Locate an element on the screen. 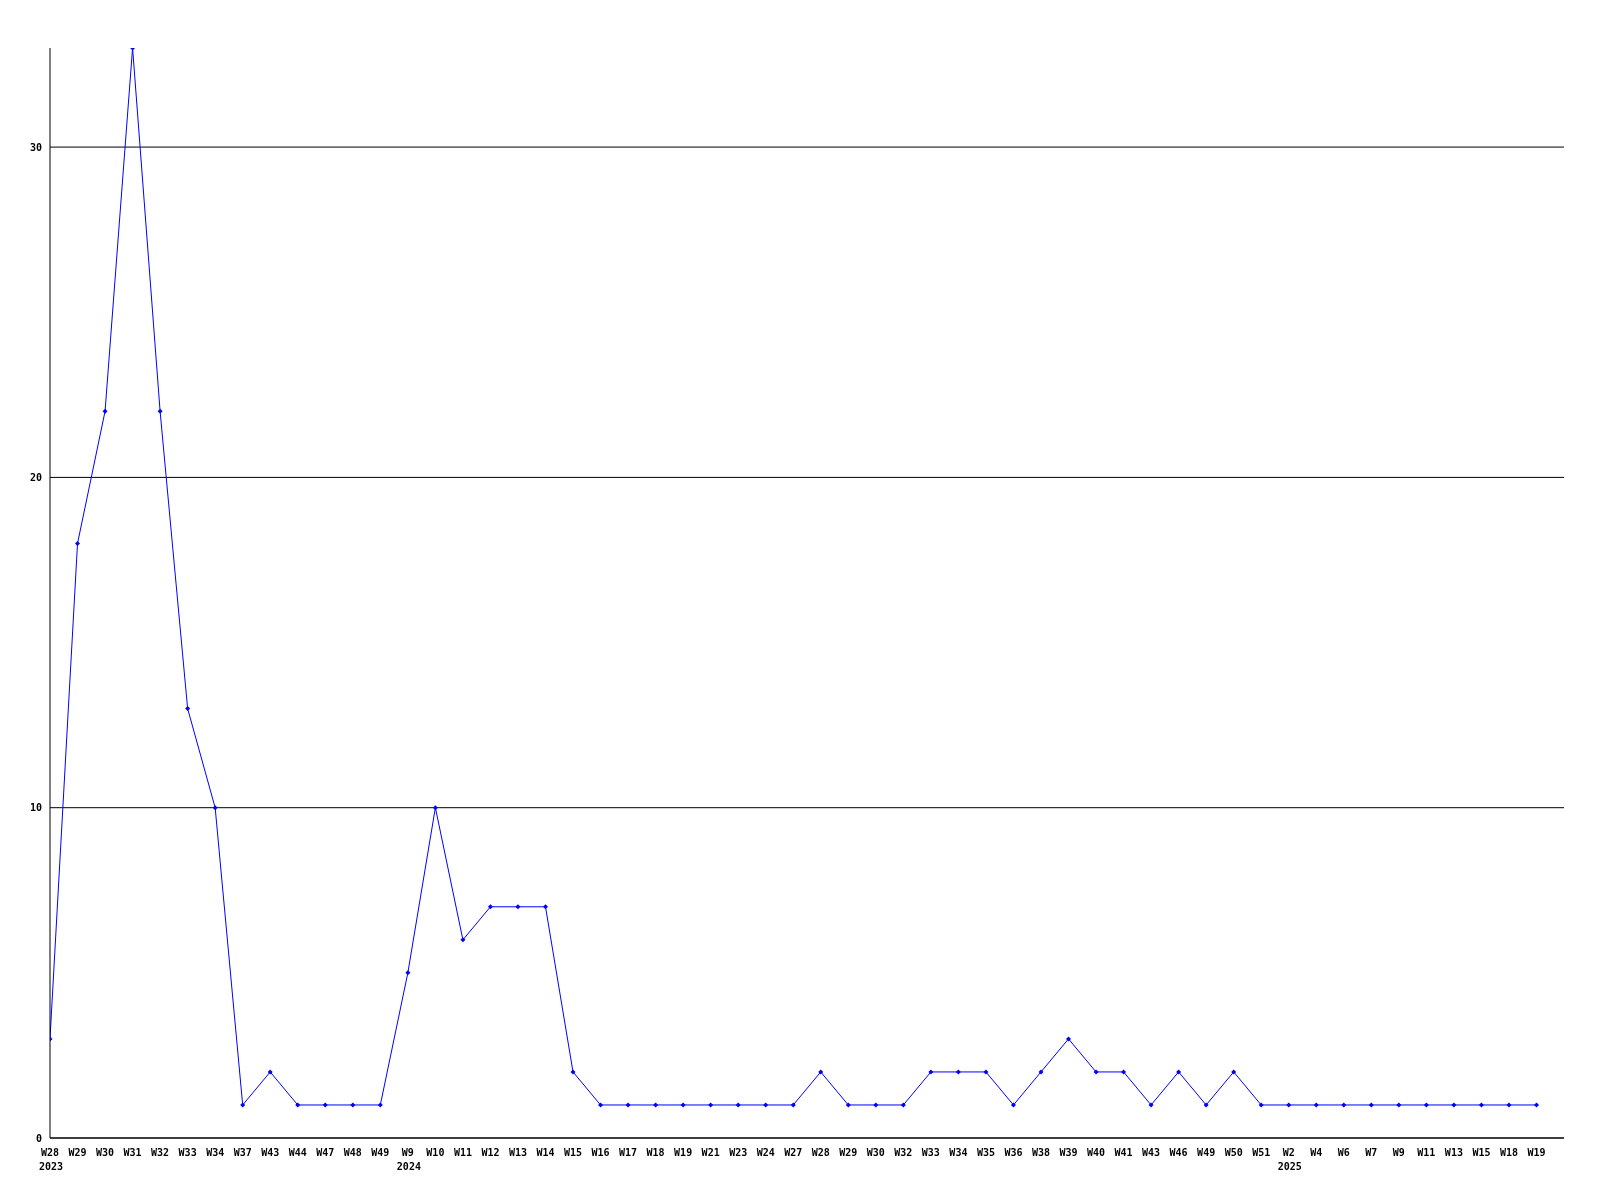  x-tick-label: W9 is located at coordinates (1398, 1152).